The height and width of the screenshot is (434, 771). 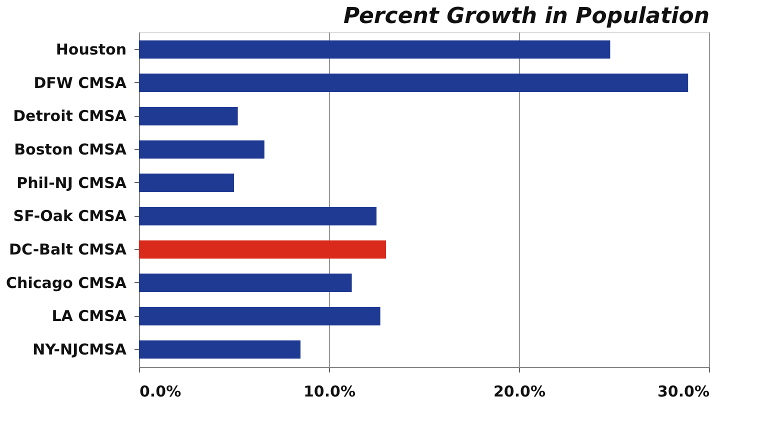 What do you see at coordinates (683, 391) in the screenshot?
I see `x-tick-label: 30.0%` at bounding box center [683, 391].